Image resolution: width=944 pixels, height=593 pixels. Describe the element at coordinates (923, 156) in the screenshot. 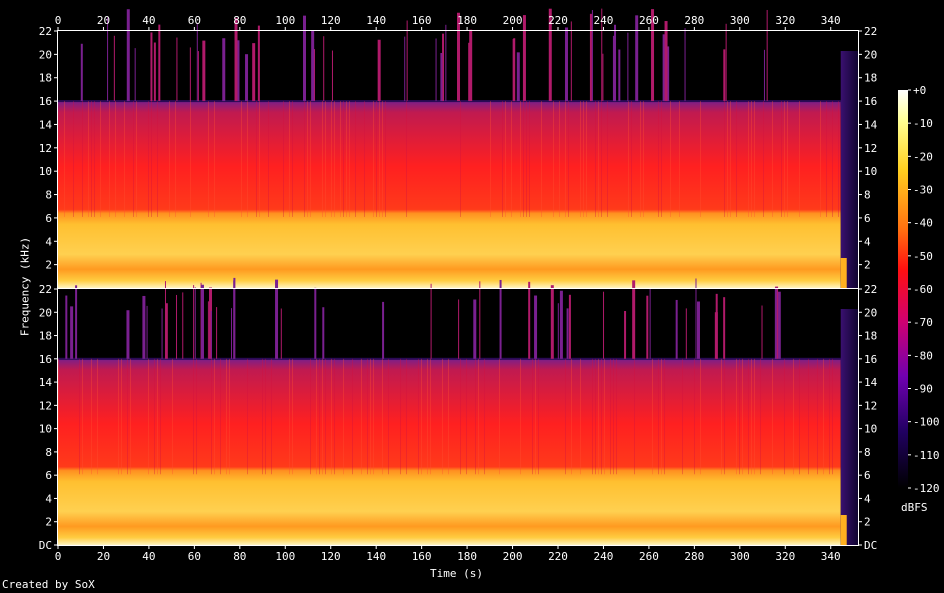

I see `colorbar-tick-label: -20` at that location.